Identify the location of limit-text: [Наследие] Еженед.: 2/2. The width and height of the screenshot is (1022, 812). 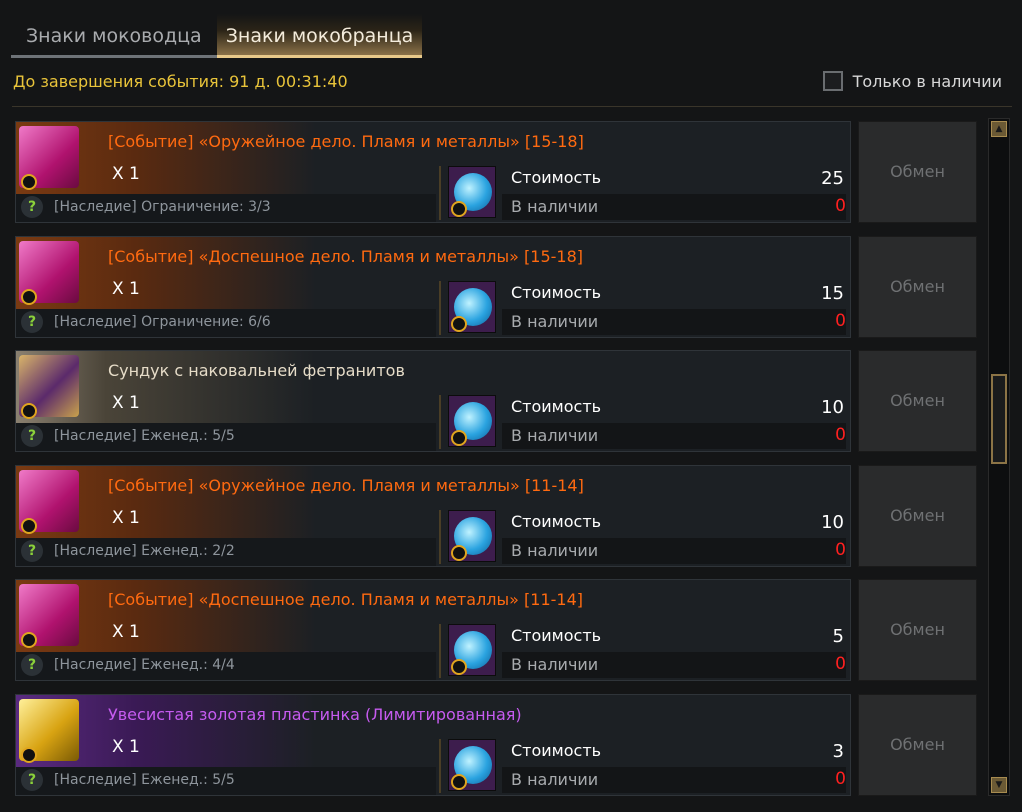
(144, 550).